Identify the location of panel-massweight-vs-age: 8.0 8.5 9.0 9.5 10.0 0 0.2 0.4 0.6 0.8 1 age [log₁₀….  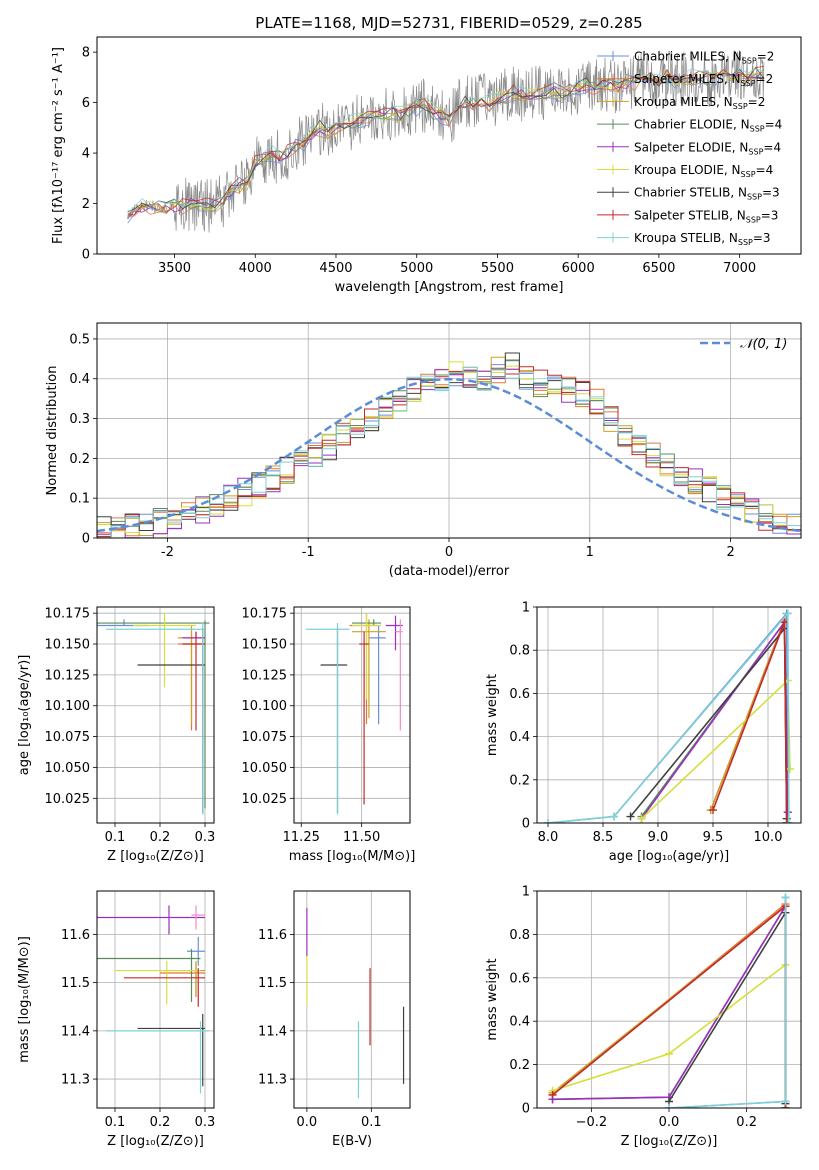
(643, 732).